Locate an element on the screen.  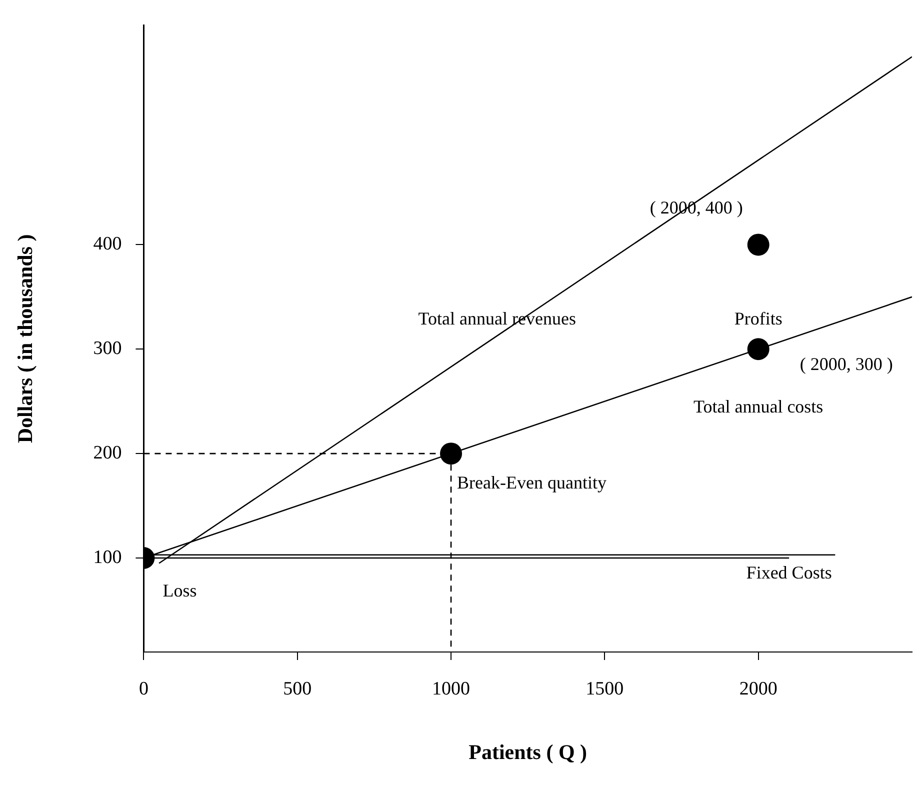
y-tick-label: 100 is located at coordinates (107, 557).